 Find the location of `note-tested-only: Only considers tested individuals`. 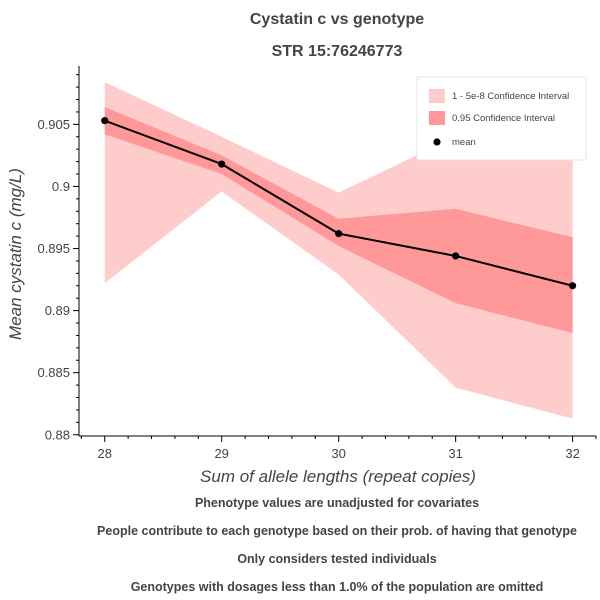

note-tested-only: Only considers tested individuals is located at coordinates (337, 559).